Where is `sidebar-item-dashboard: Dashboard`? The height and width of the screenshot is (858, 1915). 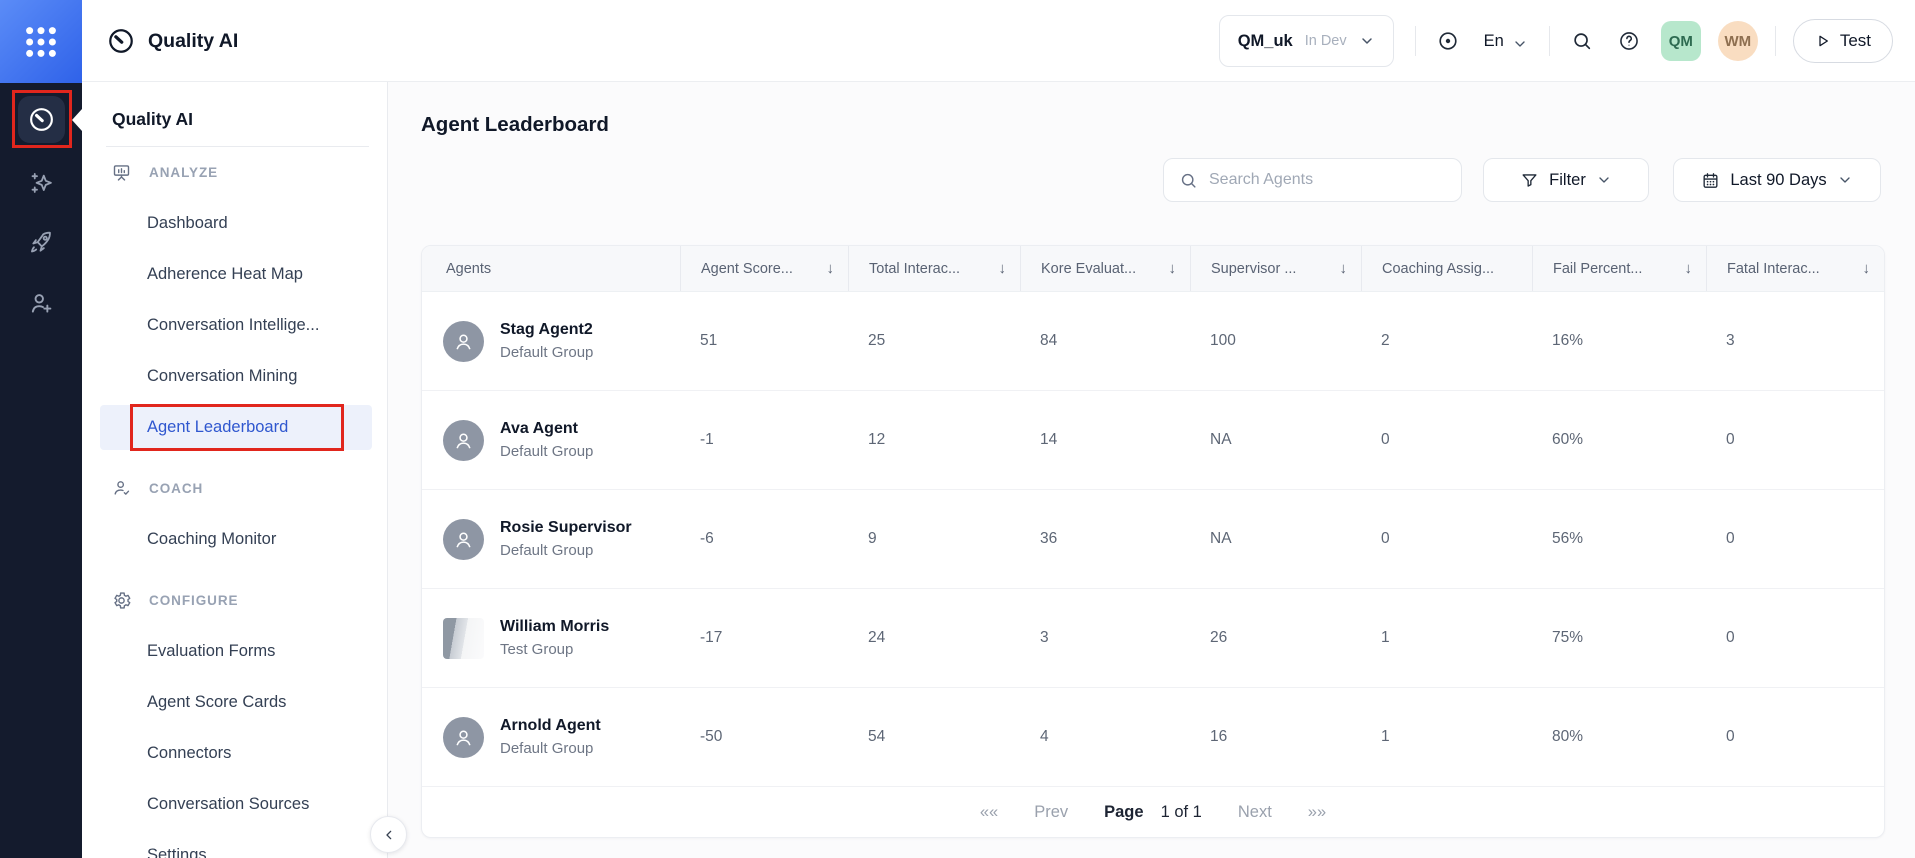 sidebar-item-dashboard: Dashboard is located at coordinates (234, 223).